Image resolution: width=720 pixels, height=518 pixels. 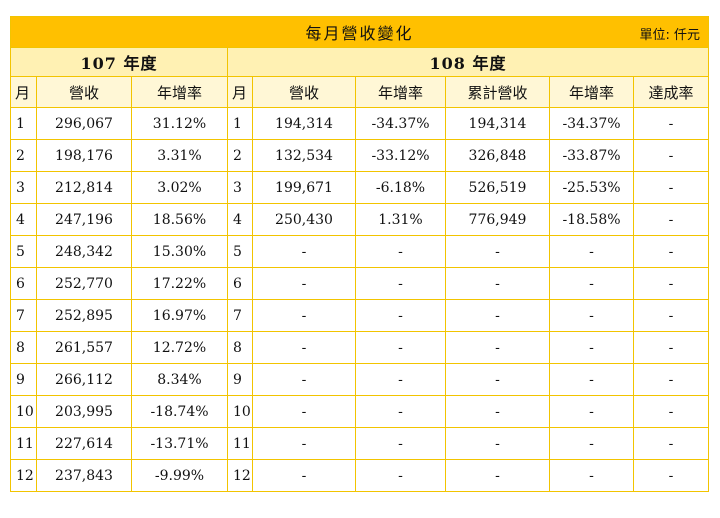 What do you see at coordinates (304, 219) in the screenshot?
I see `revenue-108-cell: 250,430` at bounding box center [304, 219].